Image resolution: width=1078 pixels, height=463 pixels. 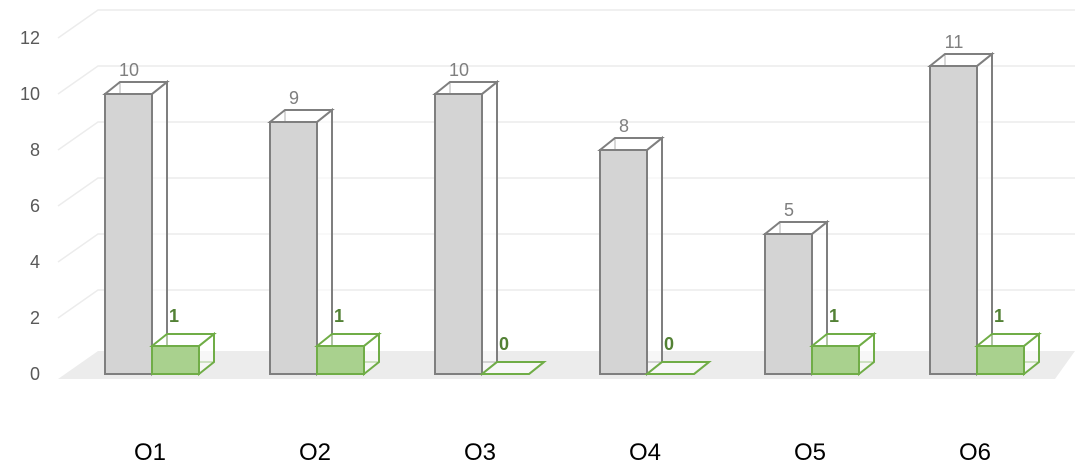 I want to click on category-label: O5, so click(x=810, y=451).